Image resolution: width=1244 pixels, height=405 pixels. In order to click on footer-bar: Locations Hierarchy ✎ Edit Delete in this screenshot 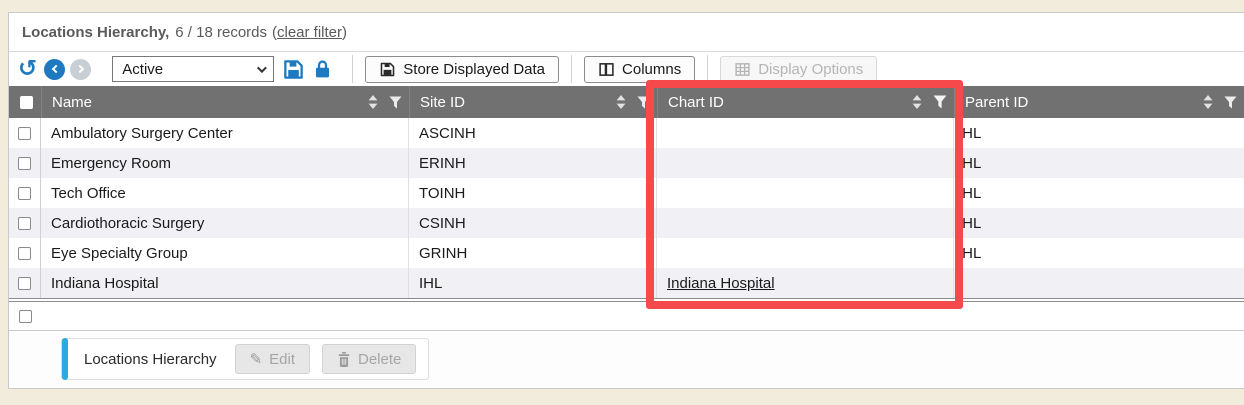, I will do `click(626, 358)`.